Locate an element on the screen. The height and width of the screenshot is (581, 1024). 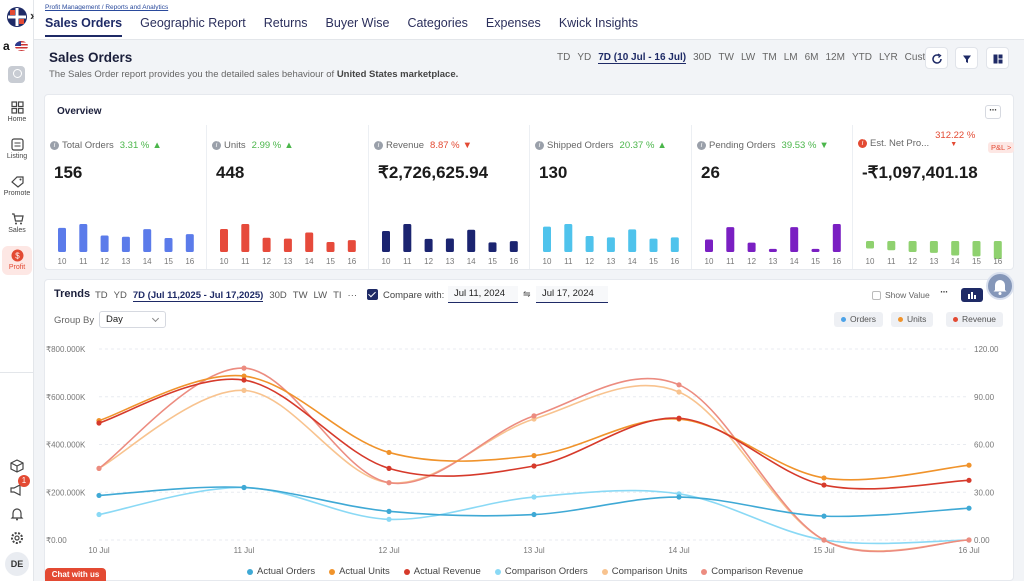
range-custom: Custom is located at coordinates (922, 57).